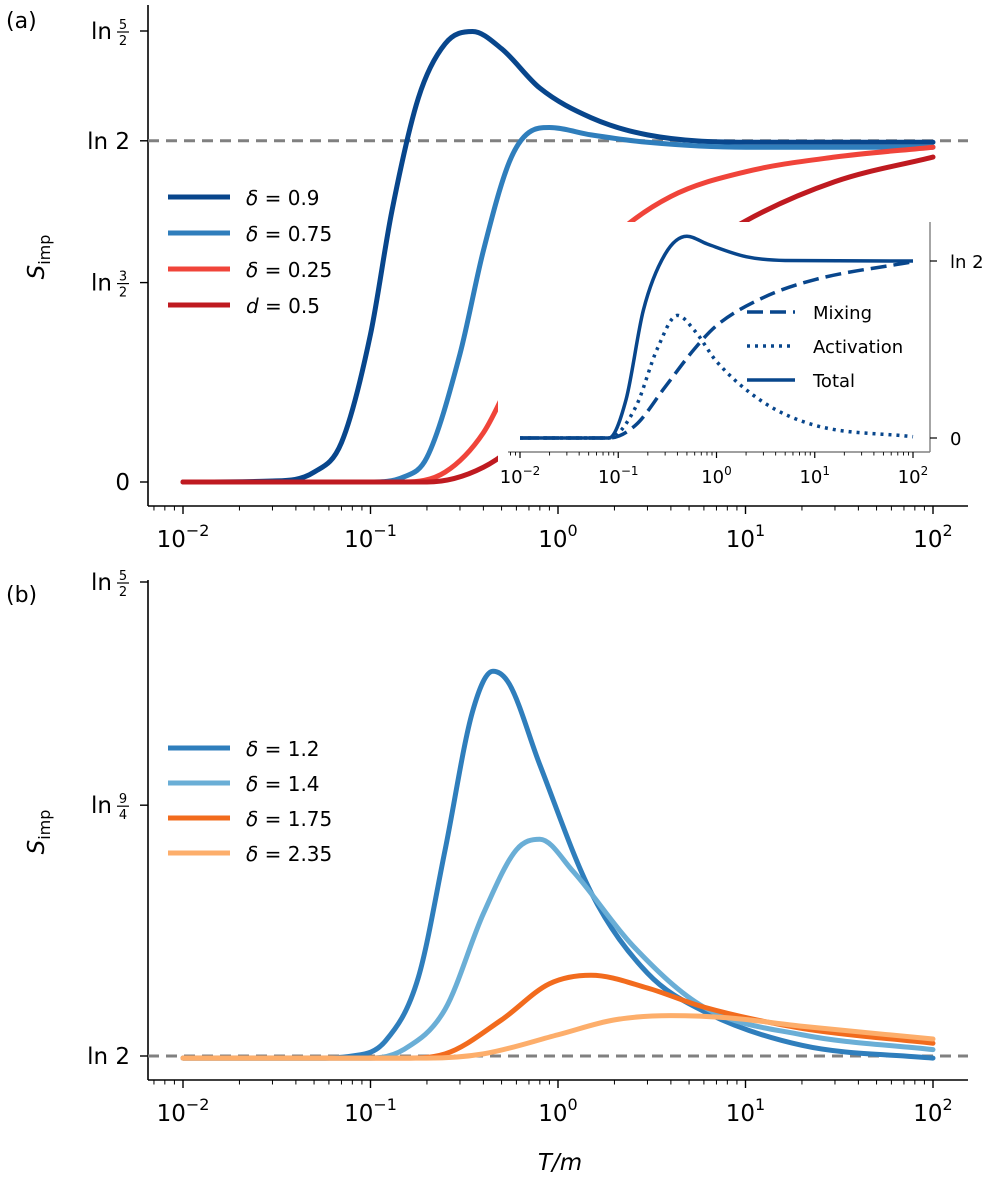  I want to click on inset-legend-label: Activation, so click(858, 347).